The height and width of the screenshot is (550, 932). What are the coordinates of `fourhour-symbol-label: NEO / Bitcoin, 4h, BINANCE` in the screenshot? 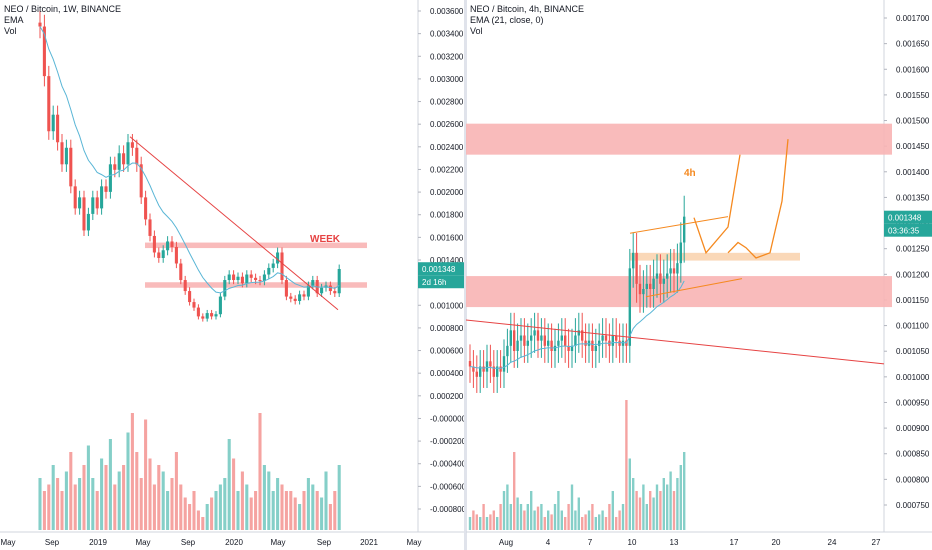 It's located at (527, 9).